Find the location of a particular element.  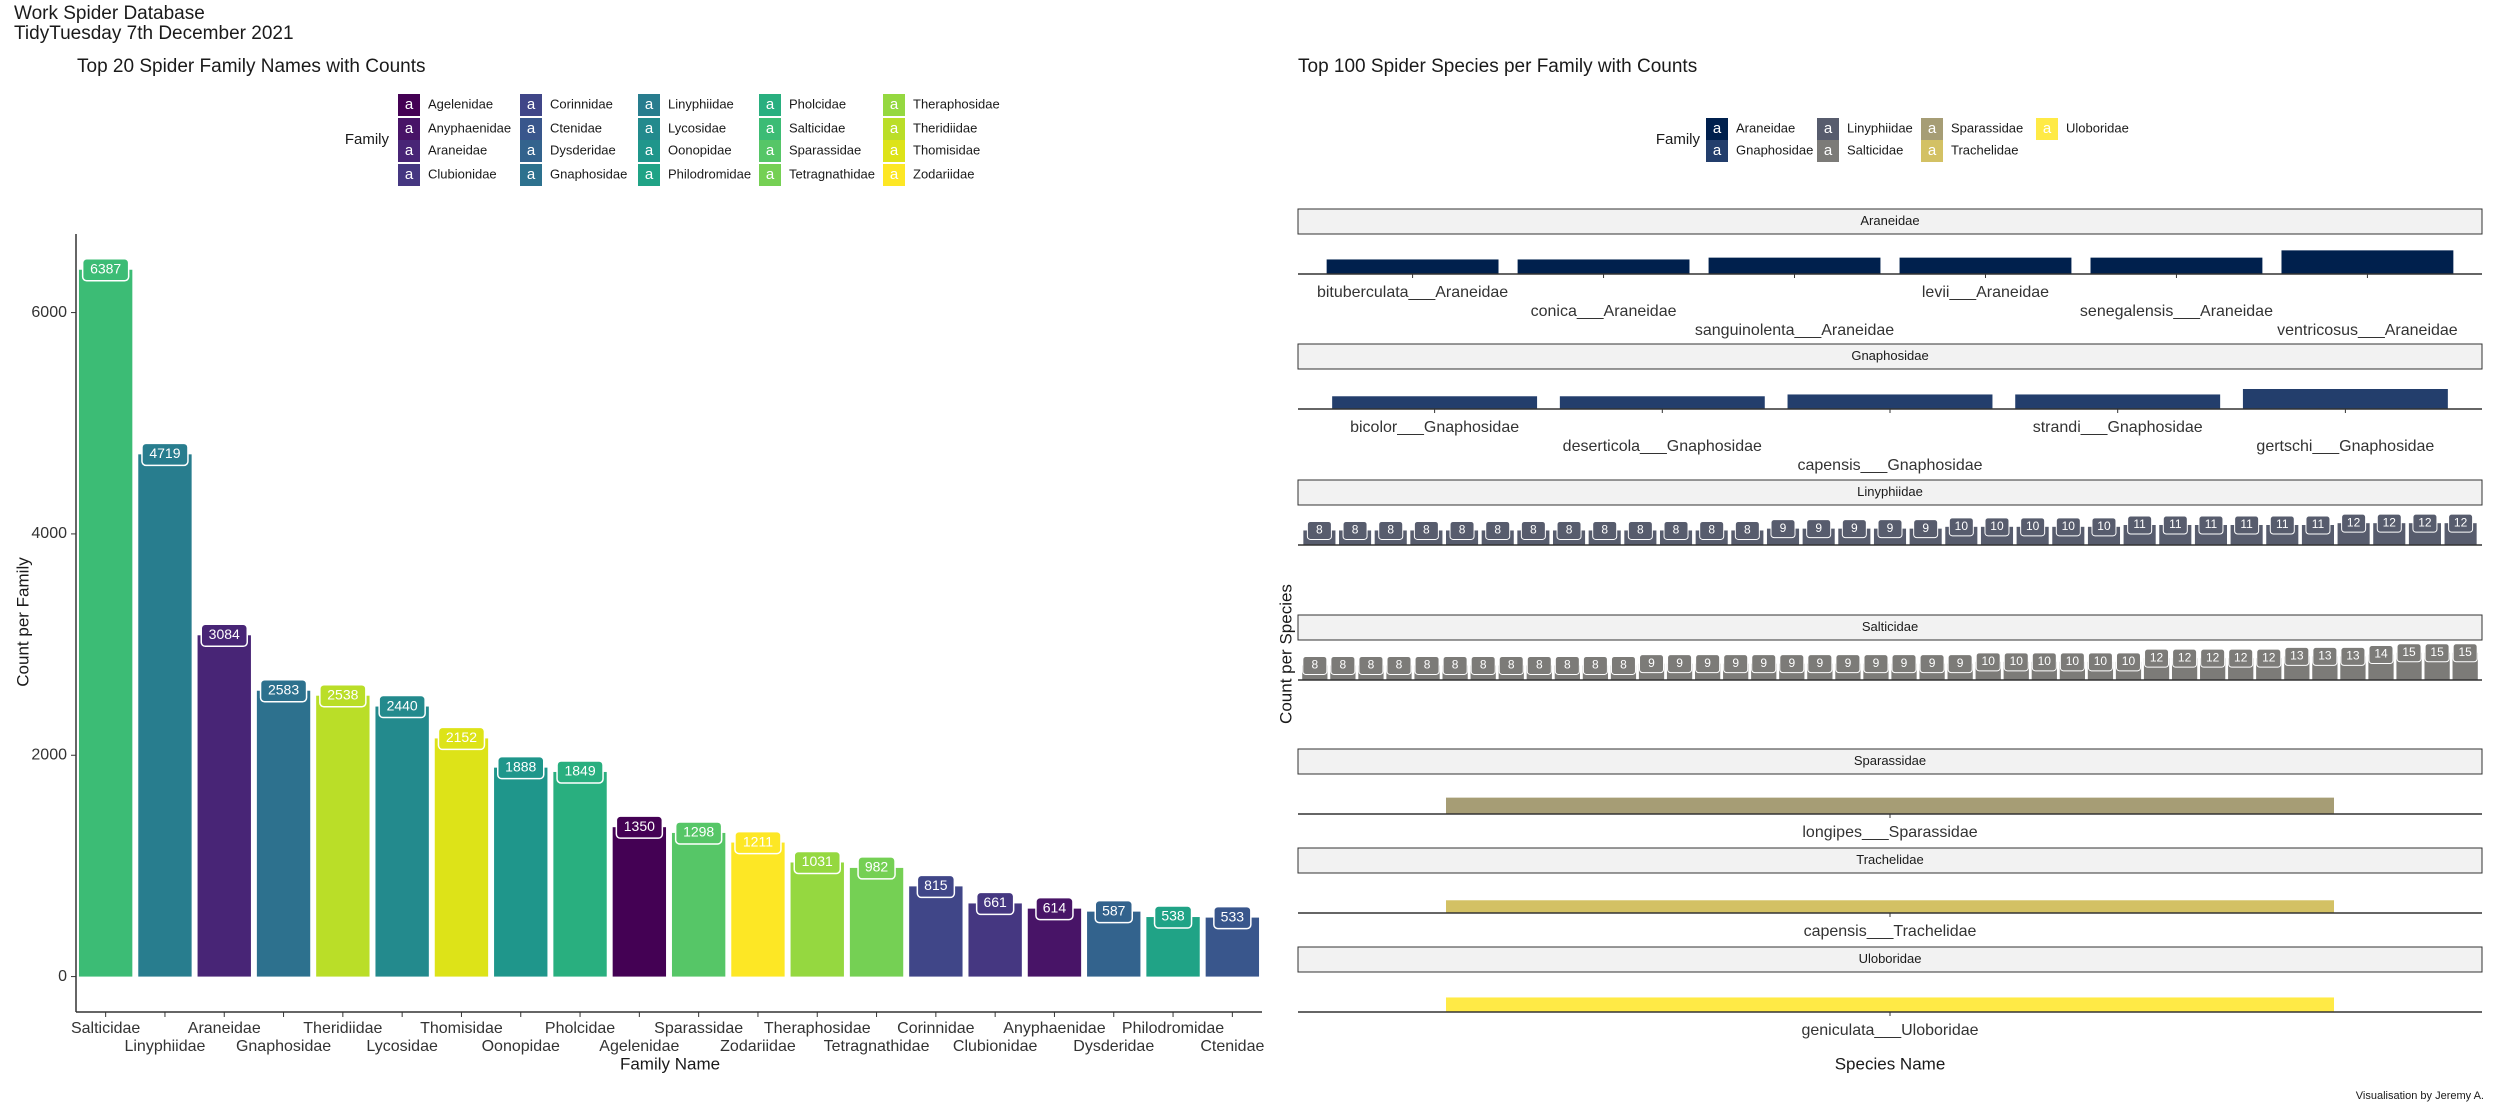

x-tick-label: Zodariidae is located at coordinates (758, 1046).